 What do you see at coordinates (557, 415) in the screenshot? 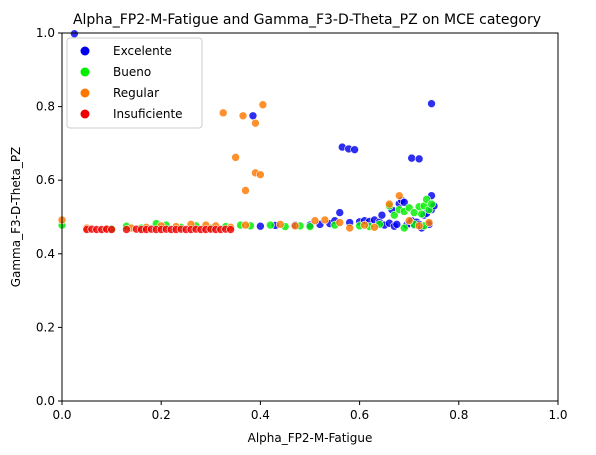
I see `x-tick-label: 1.0` at bounding box center [557, 415].